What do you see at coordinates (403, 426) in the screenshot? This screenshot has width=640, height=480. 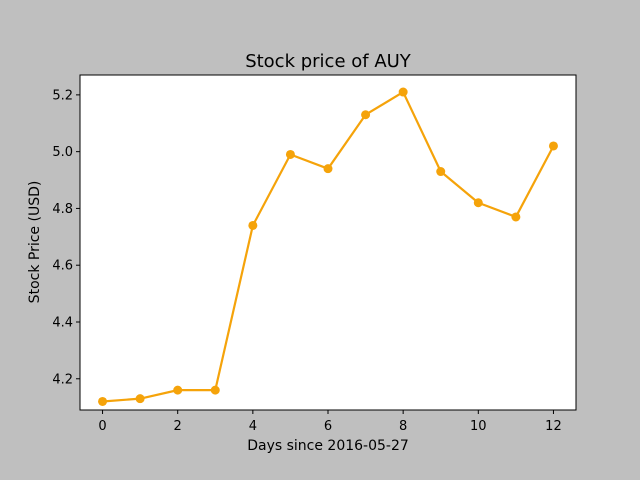 I see `x-tick-label: 8` at bounding box center [403, 426].